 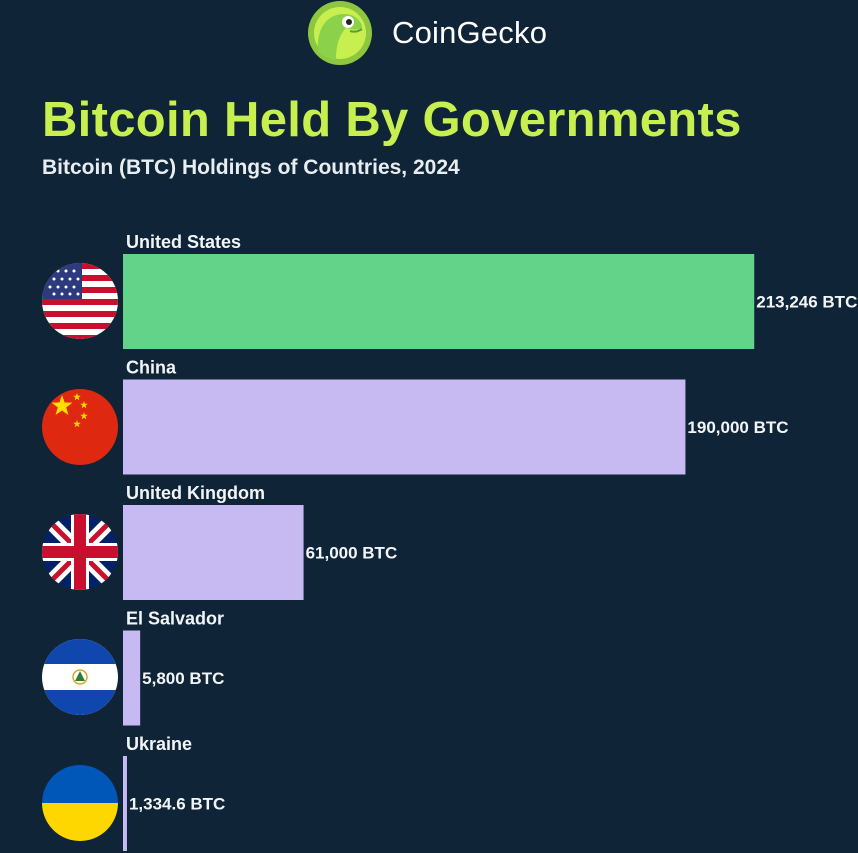 I want to click on bar-category-label: El Salvador, so click(x=175, y=619).